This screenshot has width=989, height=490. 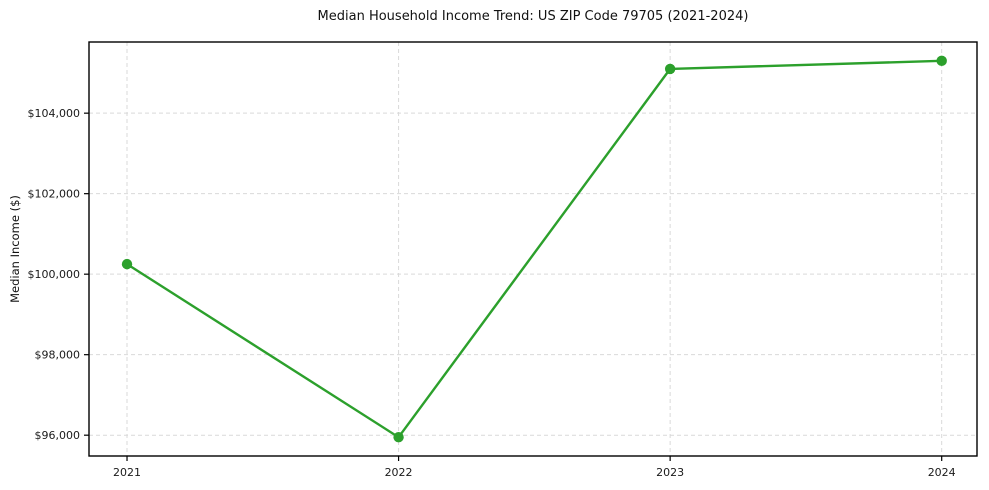 What do you see at coordinates (54, 113) in the screenshot?
I see `y-tick-label: $104,000` at bounding box center [54, 113].